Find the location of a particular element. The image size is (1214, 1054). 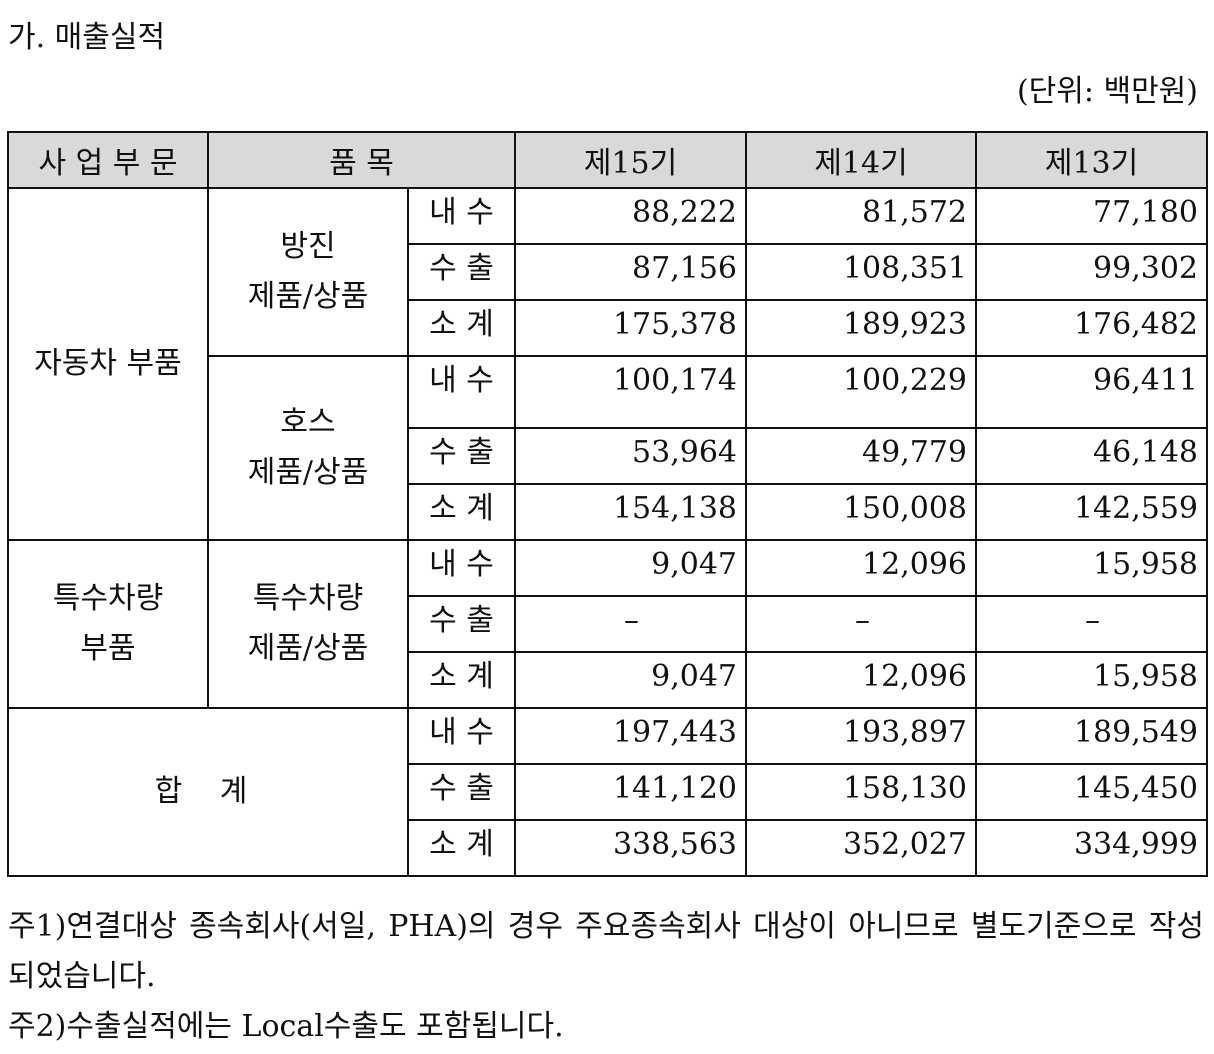

segment-name-line: 특수차량 is located at coordinates (108, 598).